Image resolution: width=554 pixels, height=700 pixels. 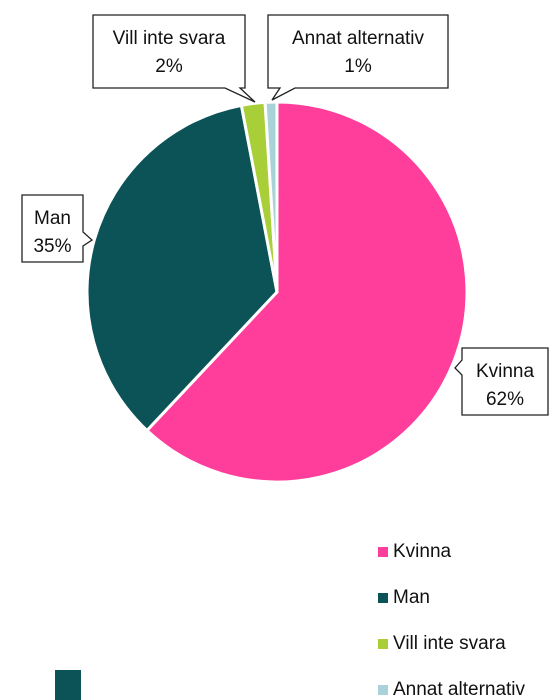 What do you see at coordinates (68, 685) in the screenshot?
I see `decoration` at bounding box center [68, 685].